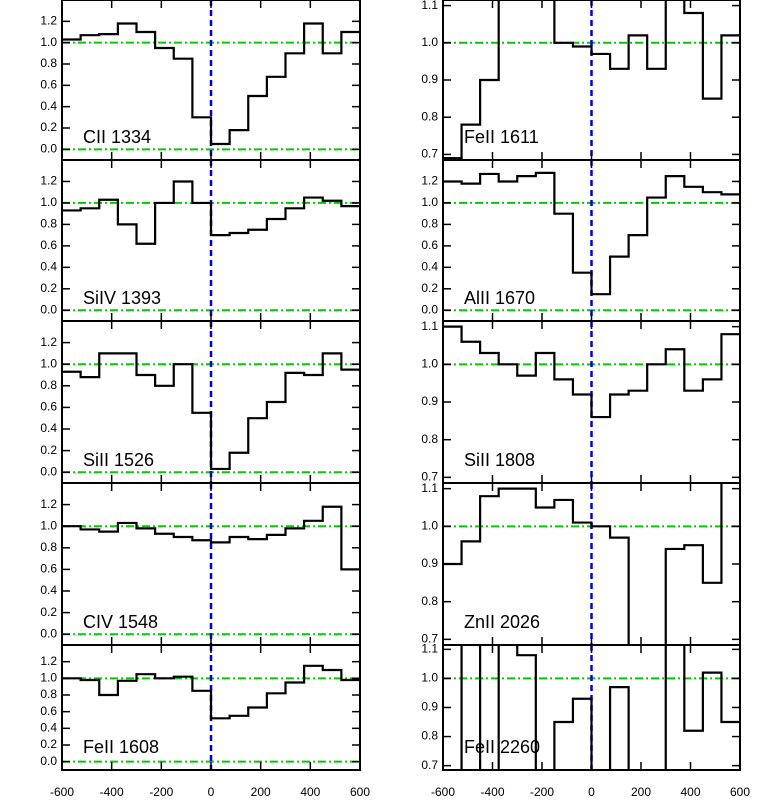  I want to click on line-label: FeII 2260, so click(502, 747).